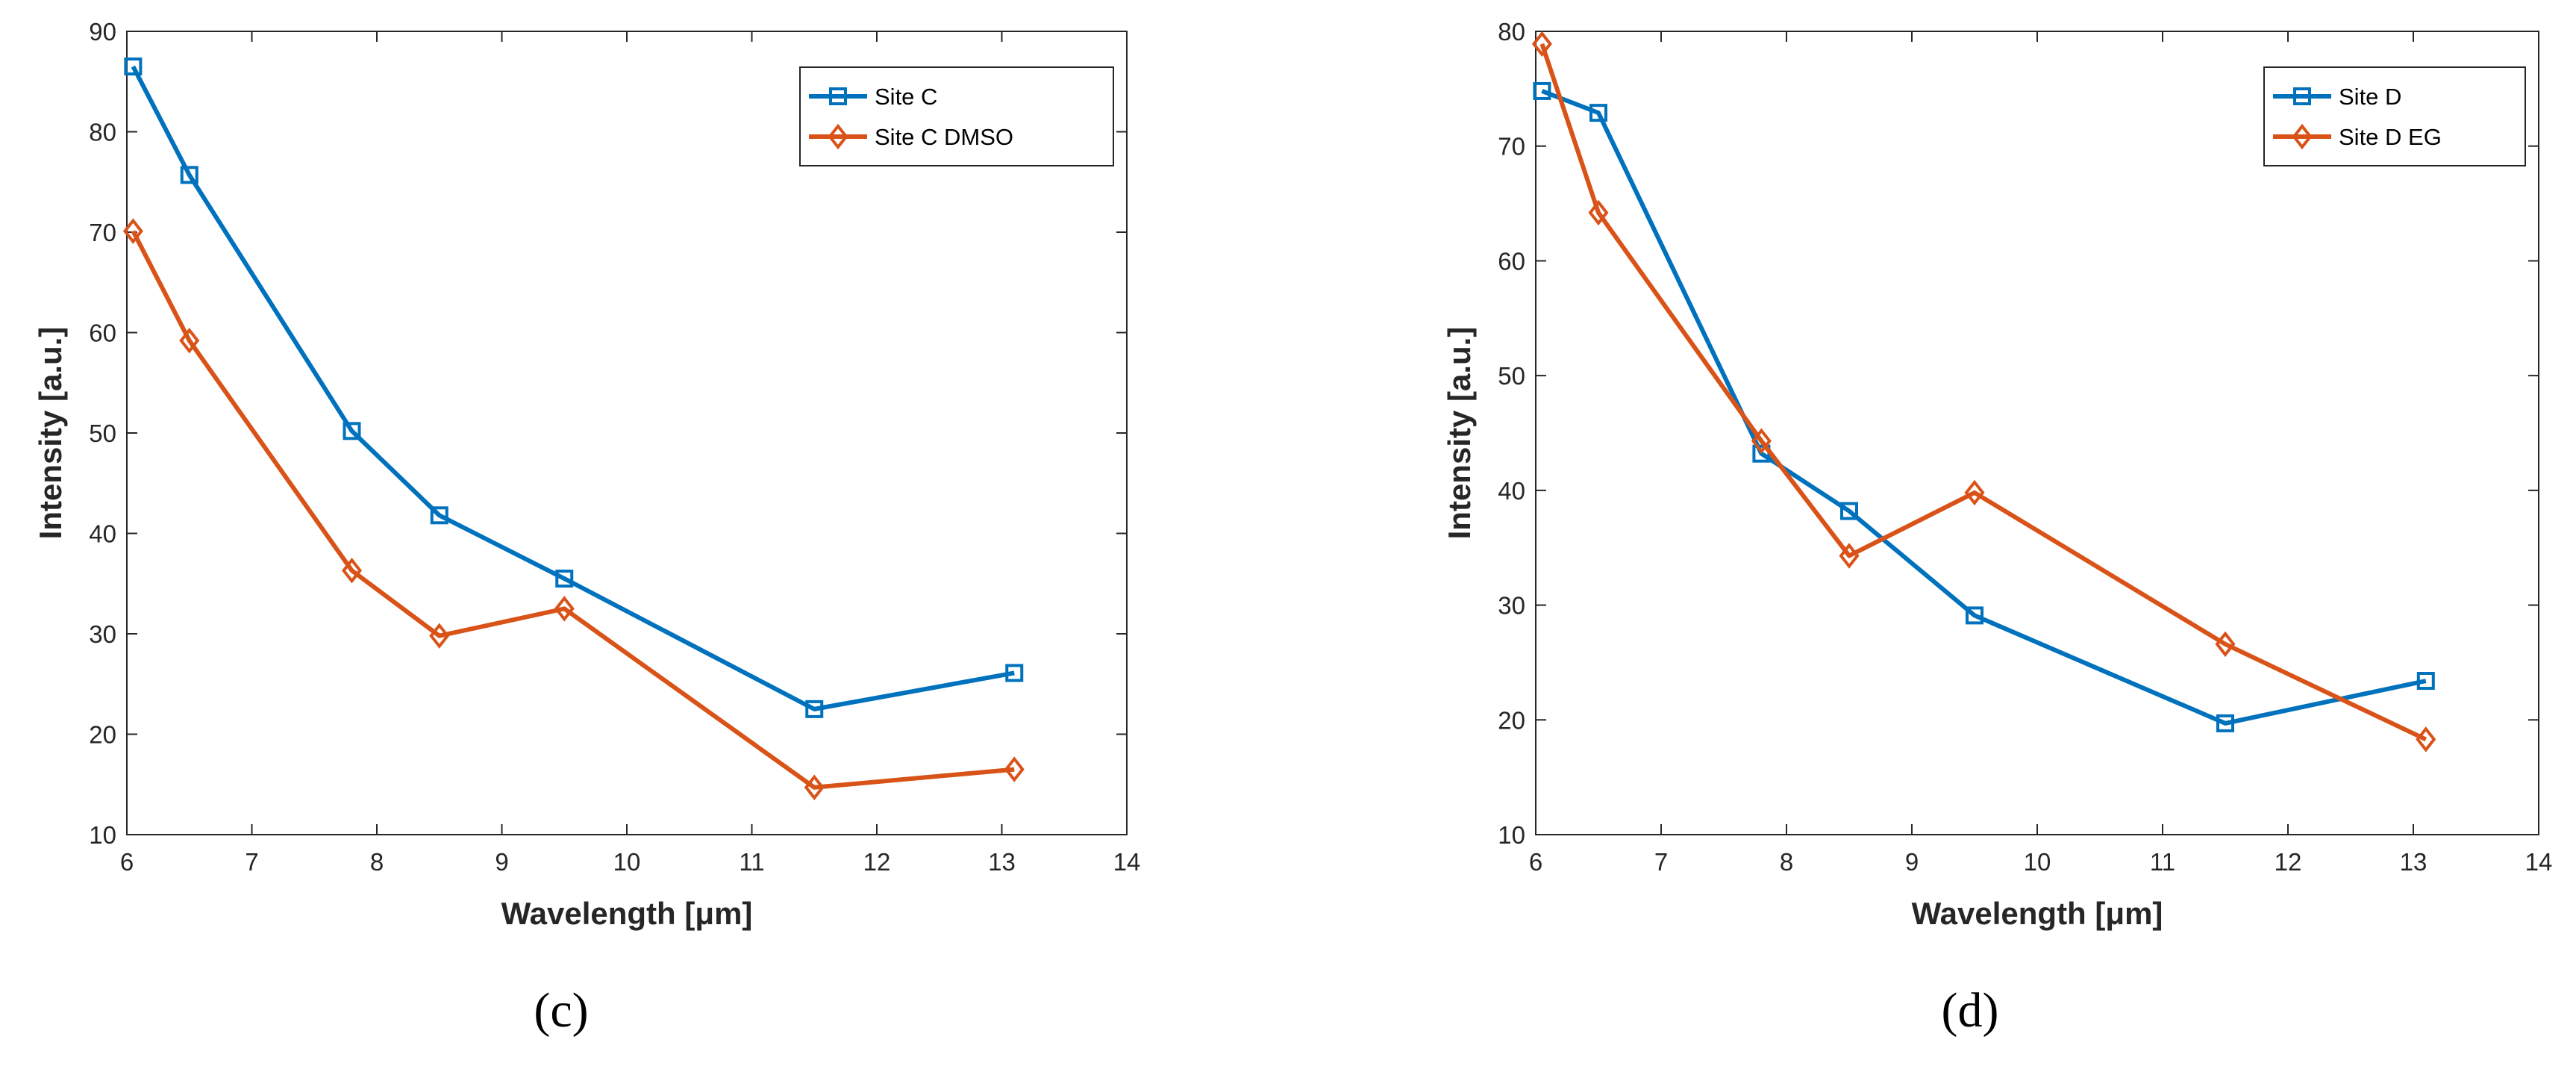 Image resolution: width=2576 pixels, height=1078 pixels. Describe the element at coordinates (2390, 137) in the screenshot. I see `legend-entry-label: Site D EG` at that location.